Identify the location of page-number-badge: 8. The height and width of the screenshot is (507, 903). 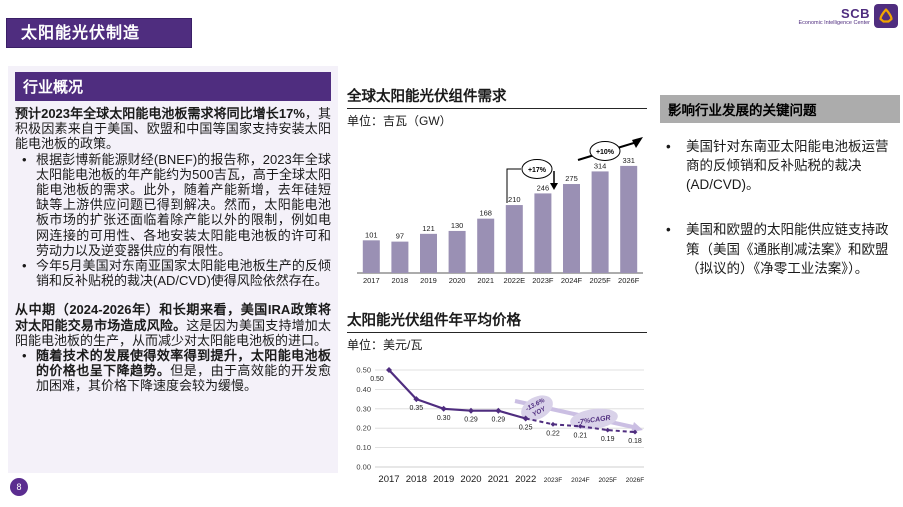
(19, 487).